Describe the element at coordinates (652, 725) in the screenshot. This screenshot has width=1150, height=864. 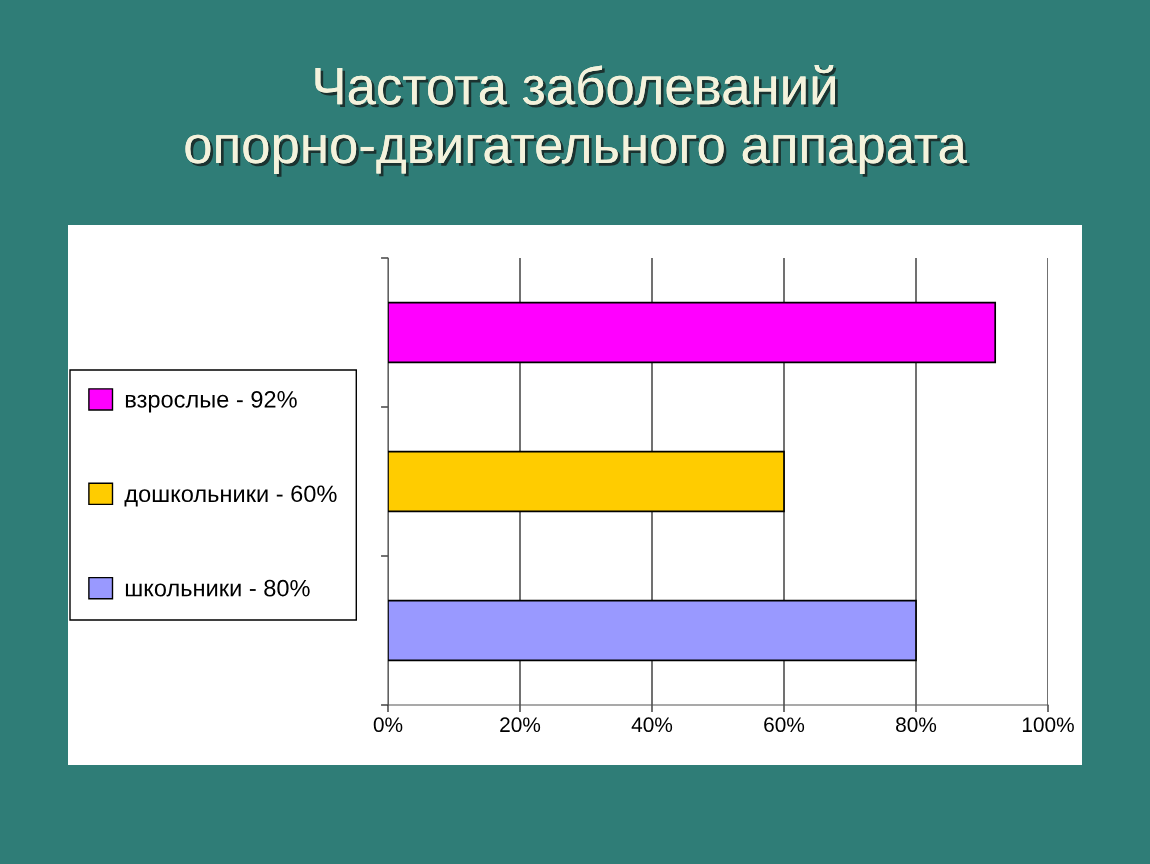
I see `x-tick-label: 40%` at that location.